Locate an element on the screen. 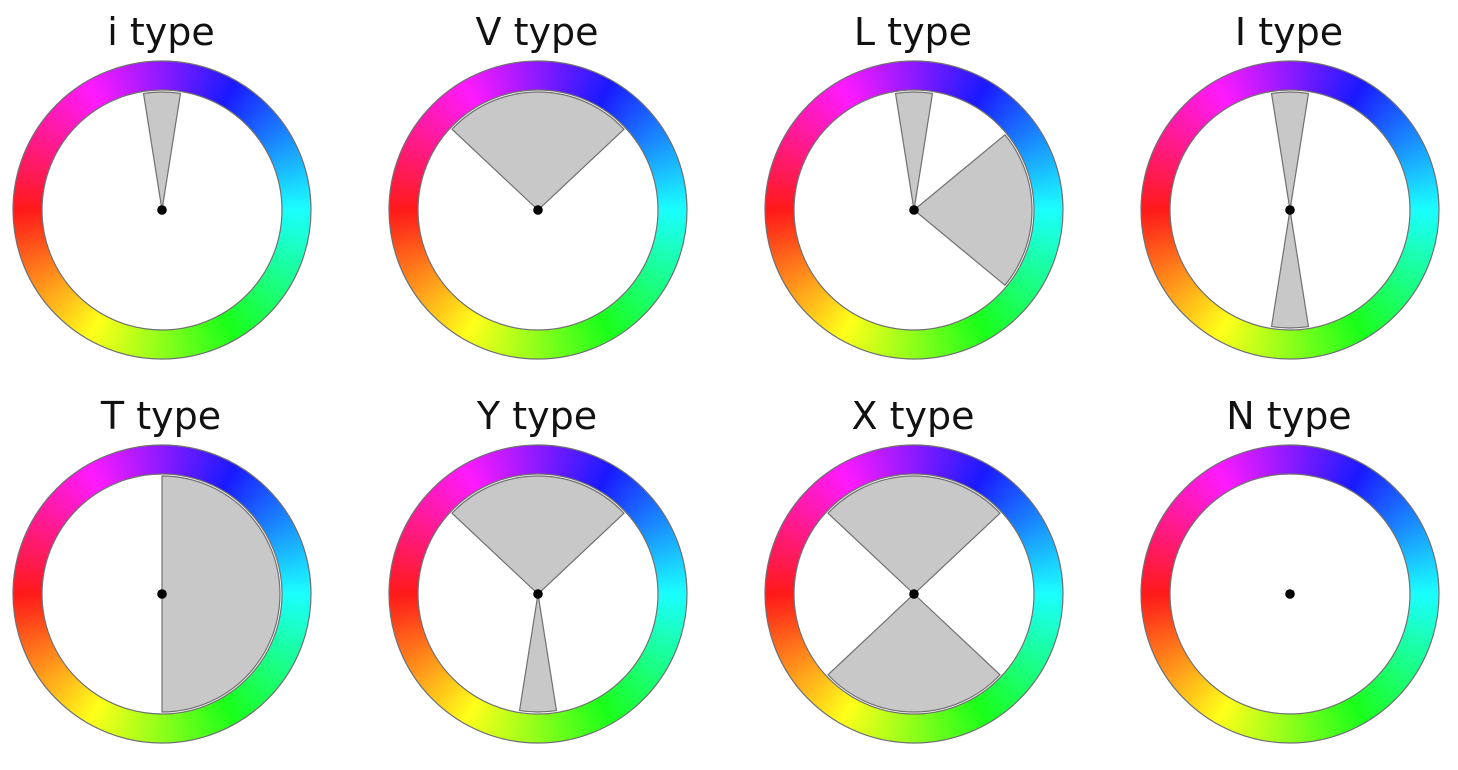 The width and height of the screenshot is (1458, 770). template-title-n: N type is located at coordinates (1289, 416).